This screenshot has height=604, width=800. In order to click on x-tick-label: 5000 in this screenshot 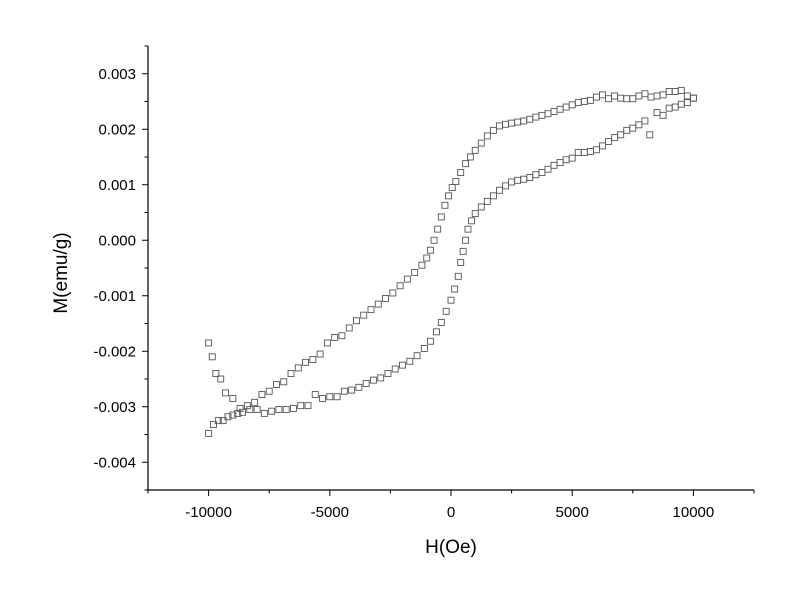, I will do `click(572, 512)`.